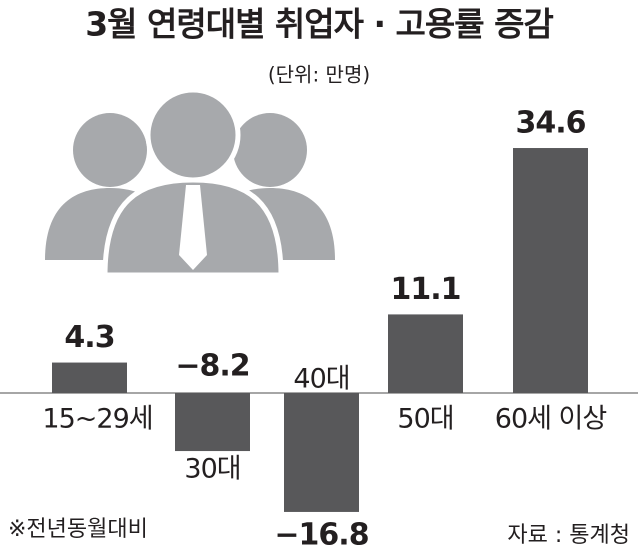  What do you see at coordinates (321, 534) in the screenshot?
I see `value-label: −16.8` at bounding box center [321, 534].